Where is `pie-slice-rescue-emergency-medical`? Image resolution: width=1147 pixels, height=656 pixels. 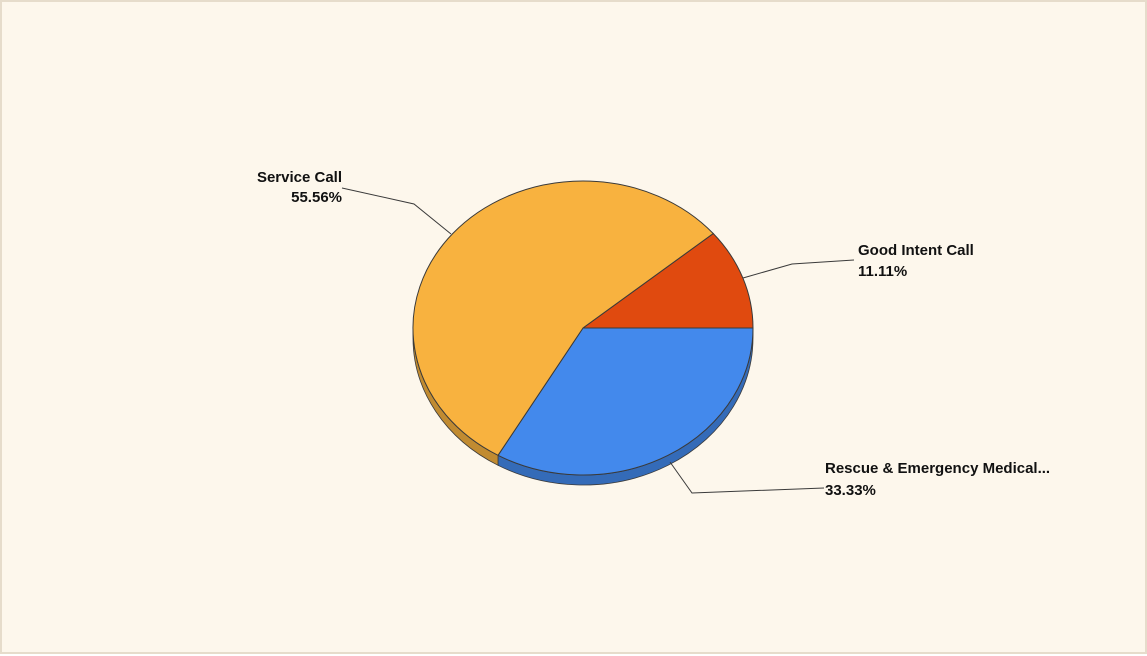
pie-slice-rescue-emergency-medical is located at coordinates (625, 401).